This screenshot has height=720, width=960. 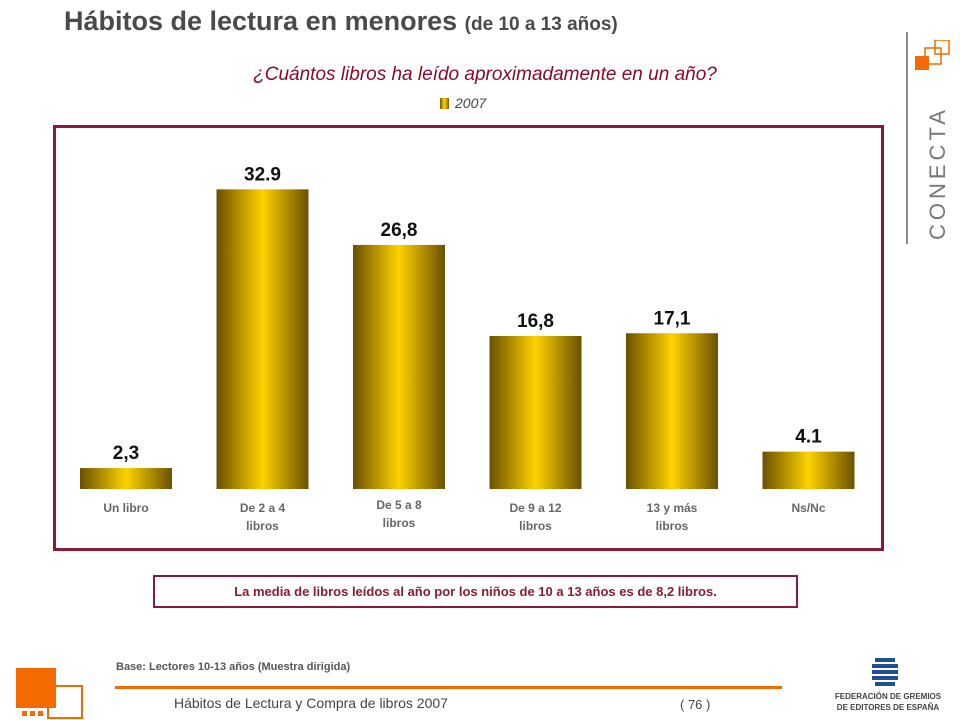 What do you see at coordinates (125, 508) in the screenshot?
I see `category-label: Un libro` at bounding box center [125, 508].